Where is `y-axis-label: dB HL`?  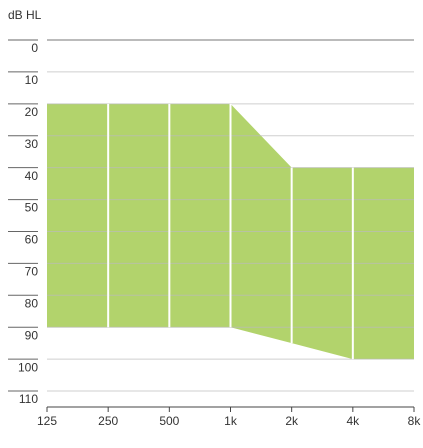
y-axis-label: dB HL is located at coordinates (25, 15).